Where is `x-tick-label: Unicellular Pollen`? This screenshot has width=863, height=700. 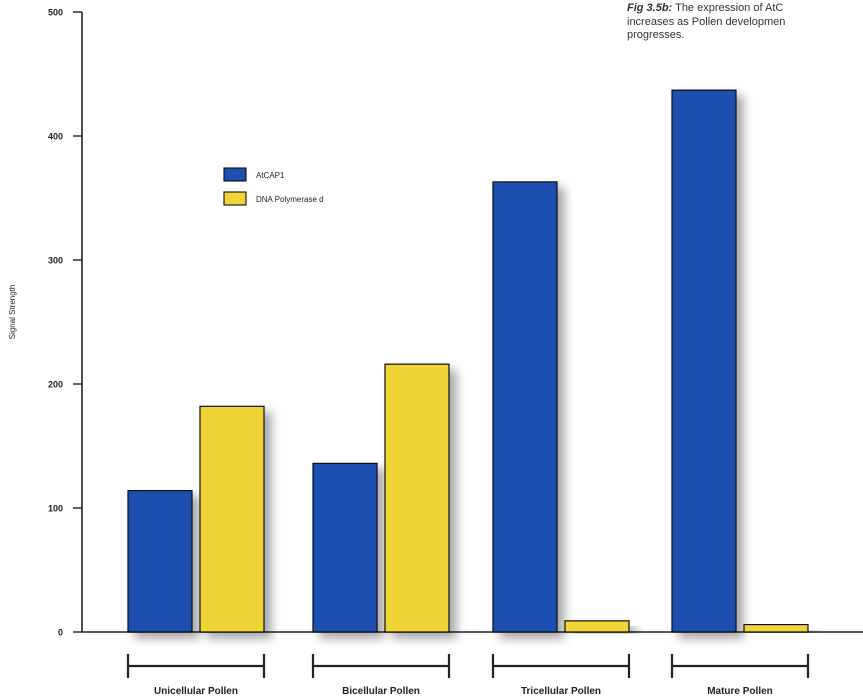 x-tick-label: Unicellular Pollen is located at coordinates (196, 691).